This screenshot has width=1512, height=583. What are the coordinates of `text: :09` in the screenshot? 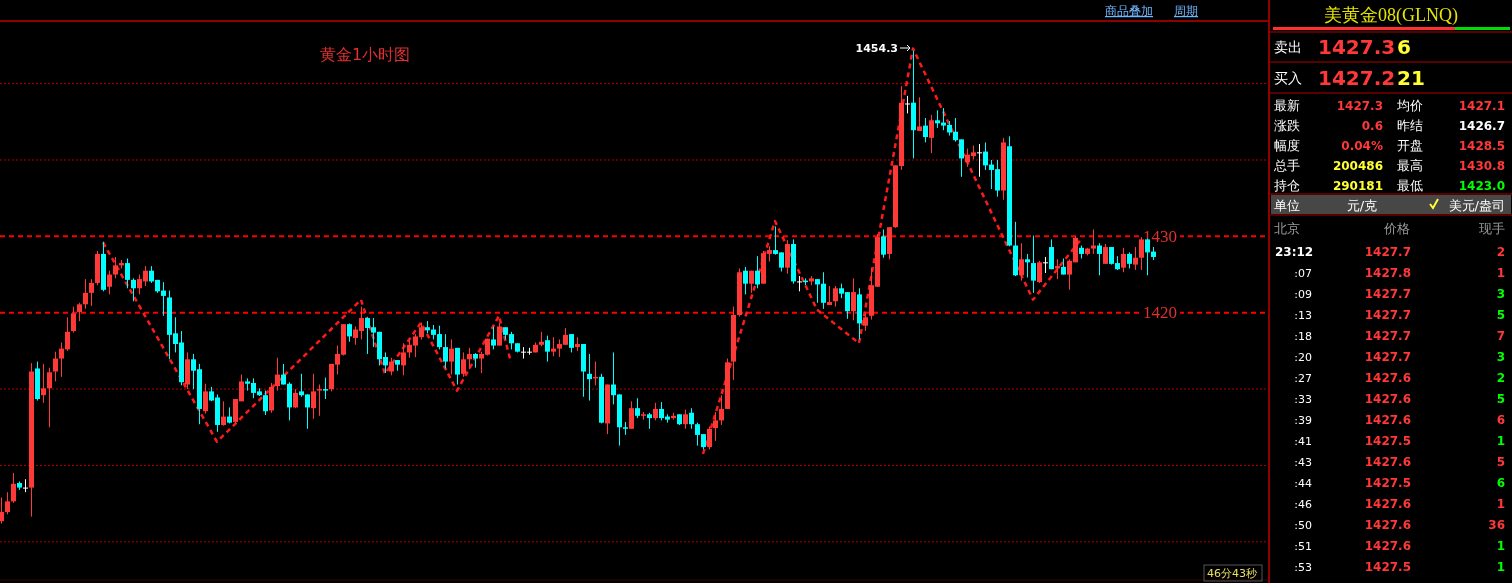 It's located at (1303, 294).